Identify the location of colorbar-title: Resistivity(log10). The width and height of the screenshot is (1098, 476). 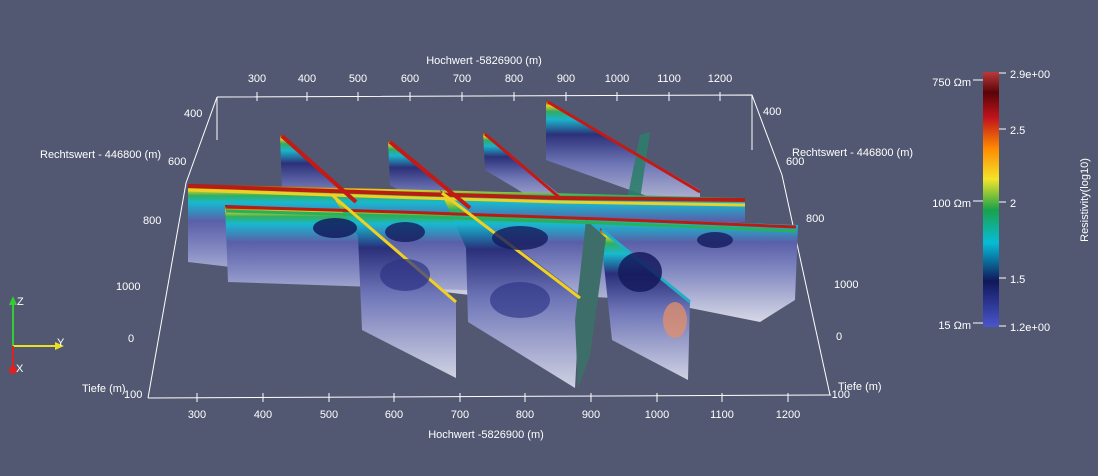
(1085, 200).